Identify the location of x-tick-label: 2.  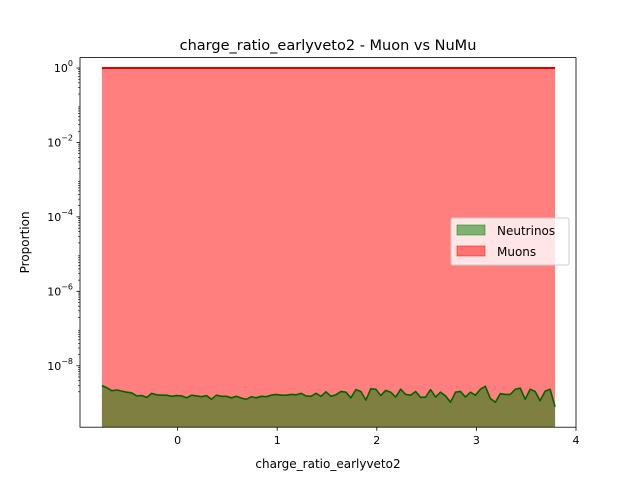
(376, 440).